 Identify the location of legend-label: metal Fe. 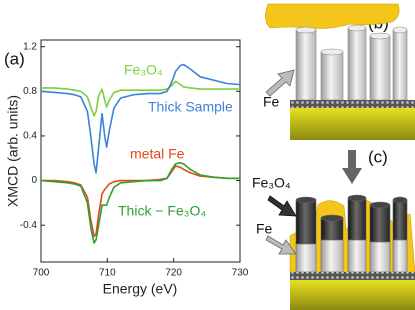
(157, 154).